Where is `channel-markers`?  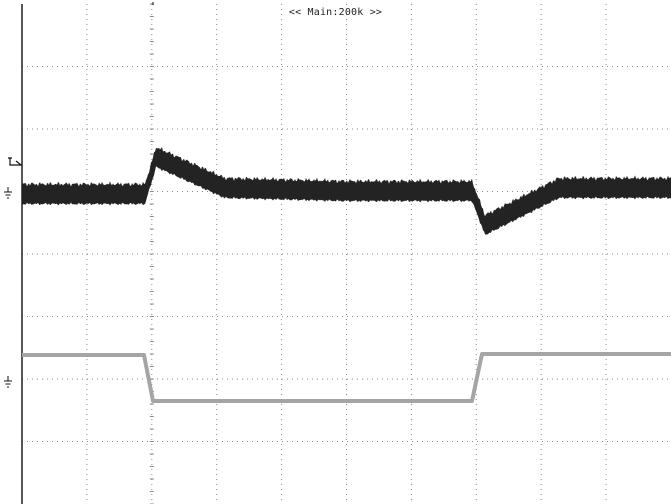
channel-markers is located at coordinates (13, 272).